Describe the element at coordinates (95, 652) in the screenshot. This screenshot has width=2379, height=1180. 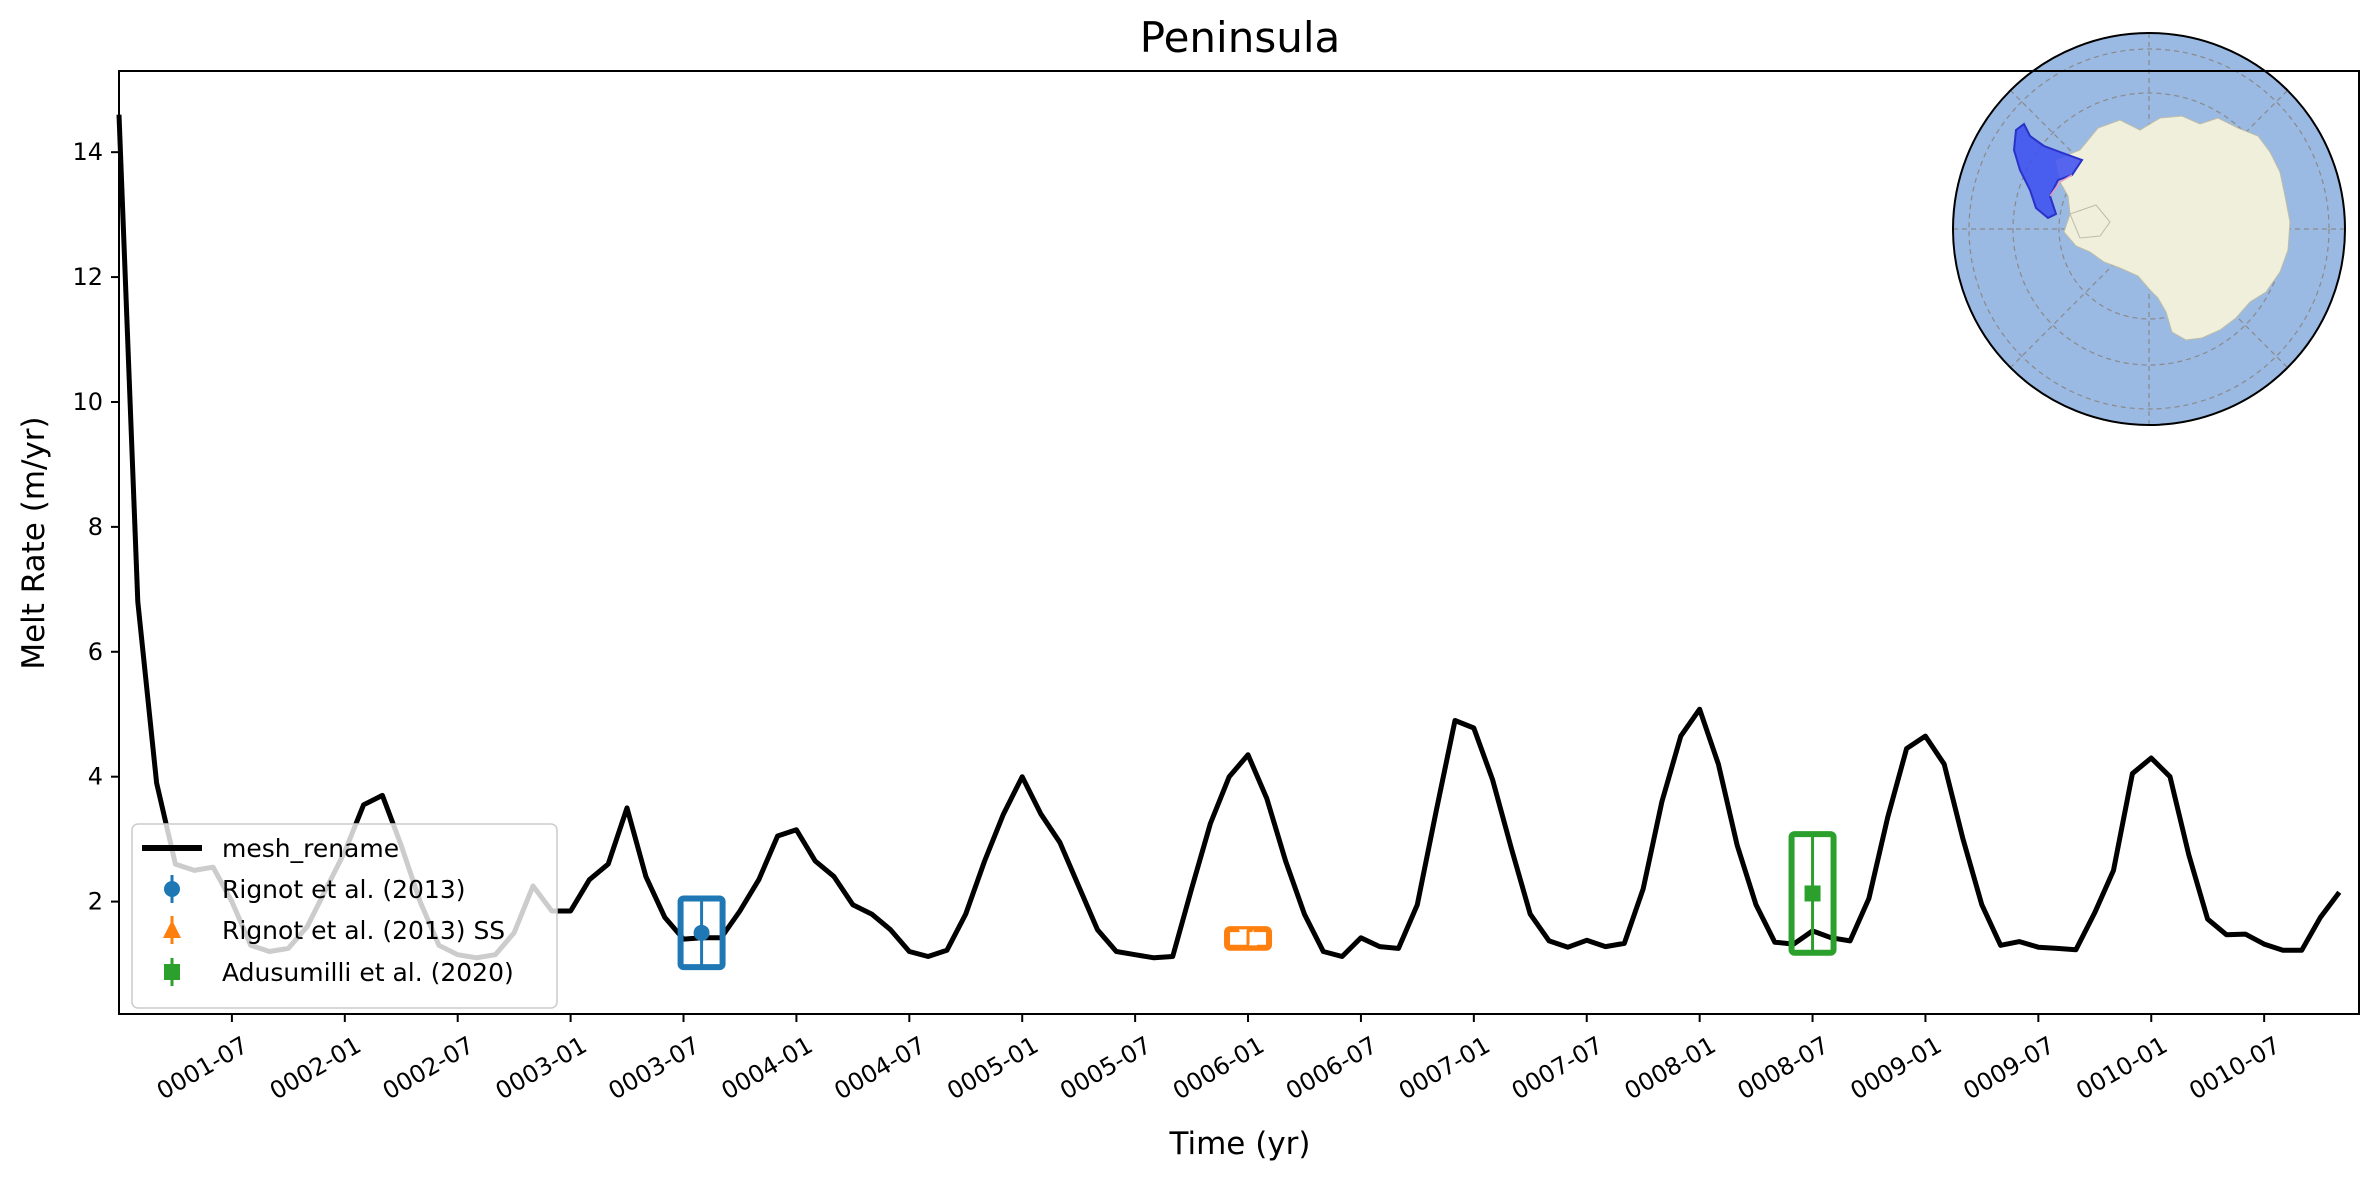
I see `y-tick-label: 6` at that location.